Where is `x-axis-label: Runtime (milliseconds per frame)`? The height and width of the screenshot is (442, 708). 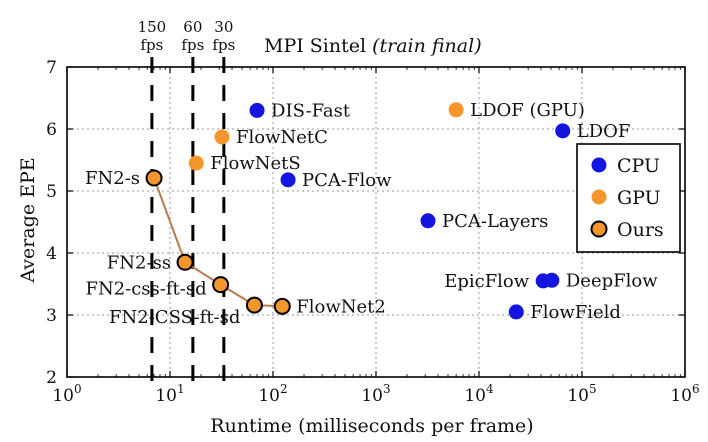
x-axis-label: Runtime (milliseconds per frame) is located at coordinates (371, 426).